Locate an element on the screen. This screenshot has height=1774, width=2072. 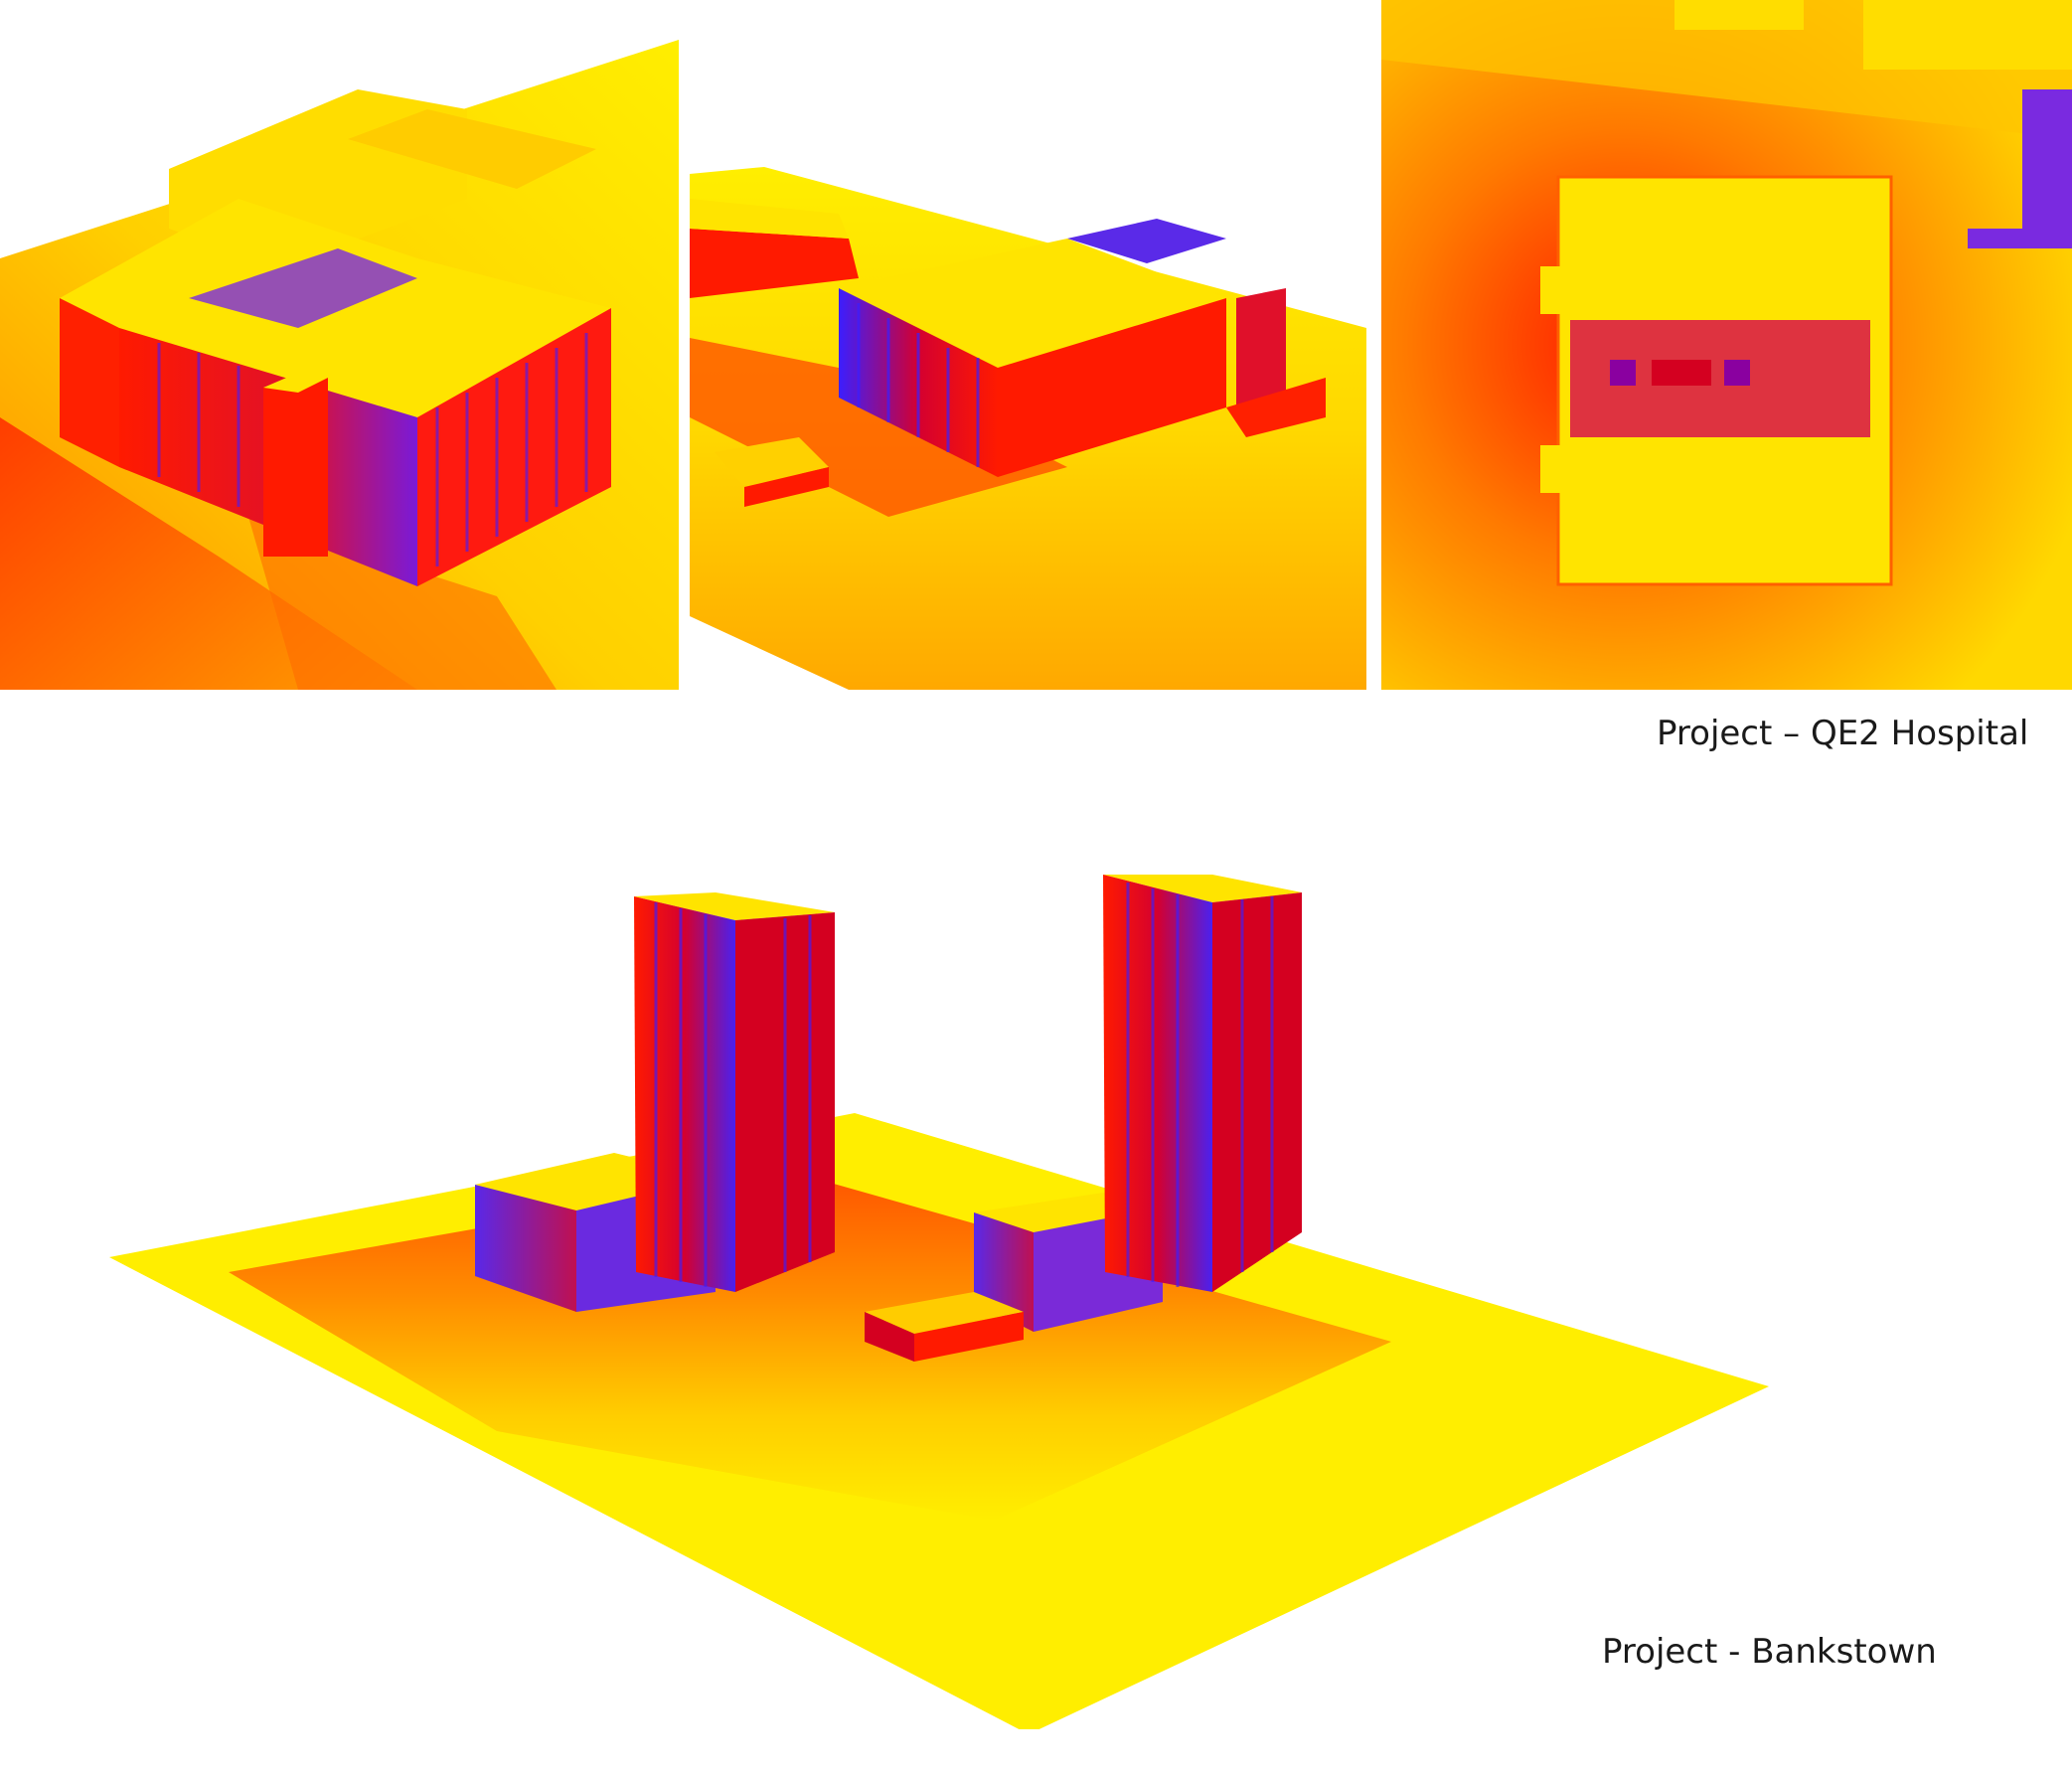
outbuilding-wall is located at coordinates (786, 487).